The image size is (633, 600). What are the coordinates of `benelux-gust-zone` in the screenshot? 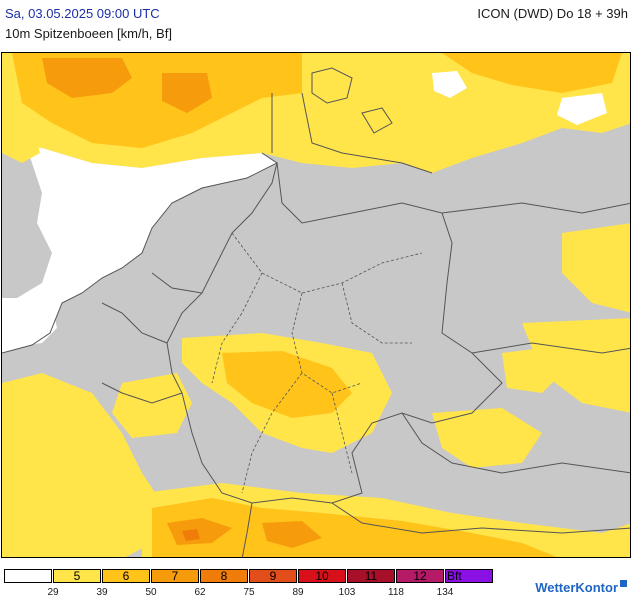 It's located at (152, 405).